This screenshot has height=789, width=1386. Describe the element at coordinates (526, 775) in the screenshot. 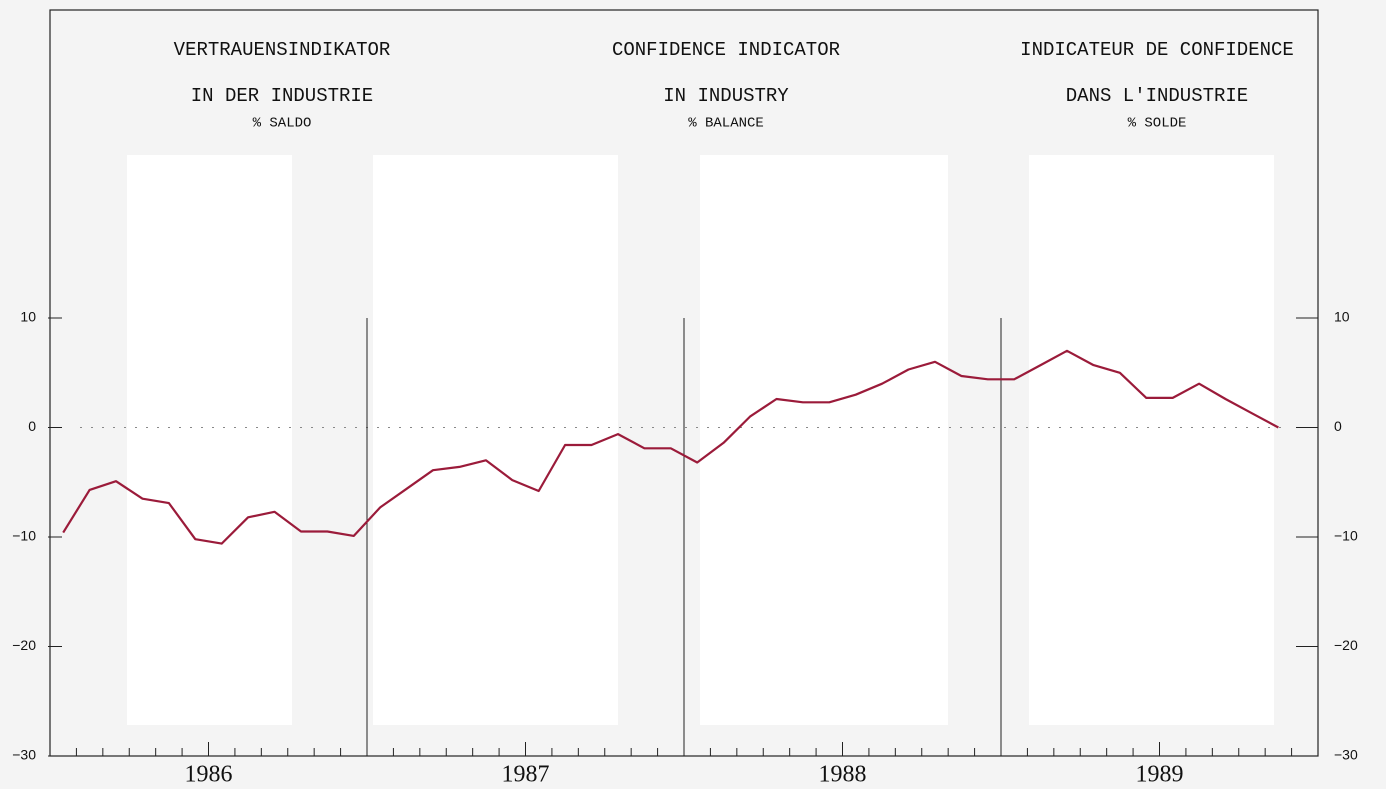

I see `year-label: 1987` at that location.